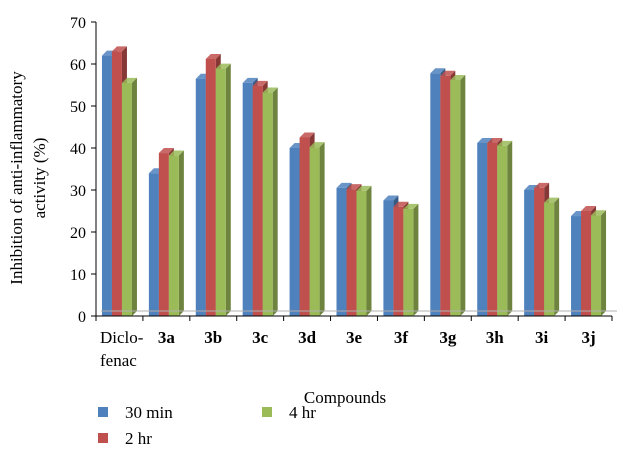 The height and width of the screenshot is (458, 623). Describe the element at coordinates (82, 317) in the screenshot. I see `y-tick-label: 0` at that location.